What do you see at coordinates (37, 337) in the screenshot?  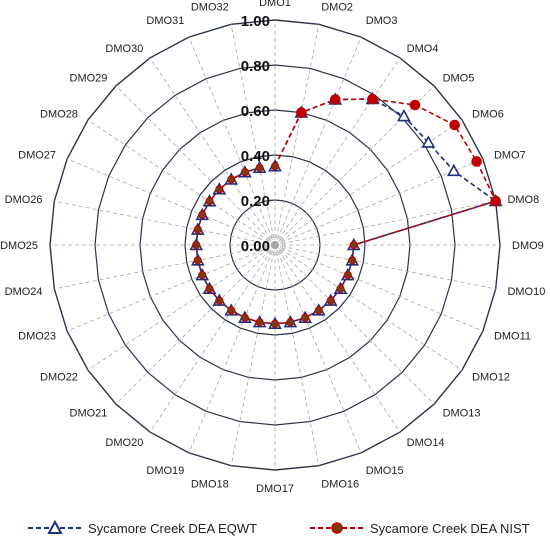 I see `category-label-23: DMO23` at bounding box center [37, 337].